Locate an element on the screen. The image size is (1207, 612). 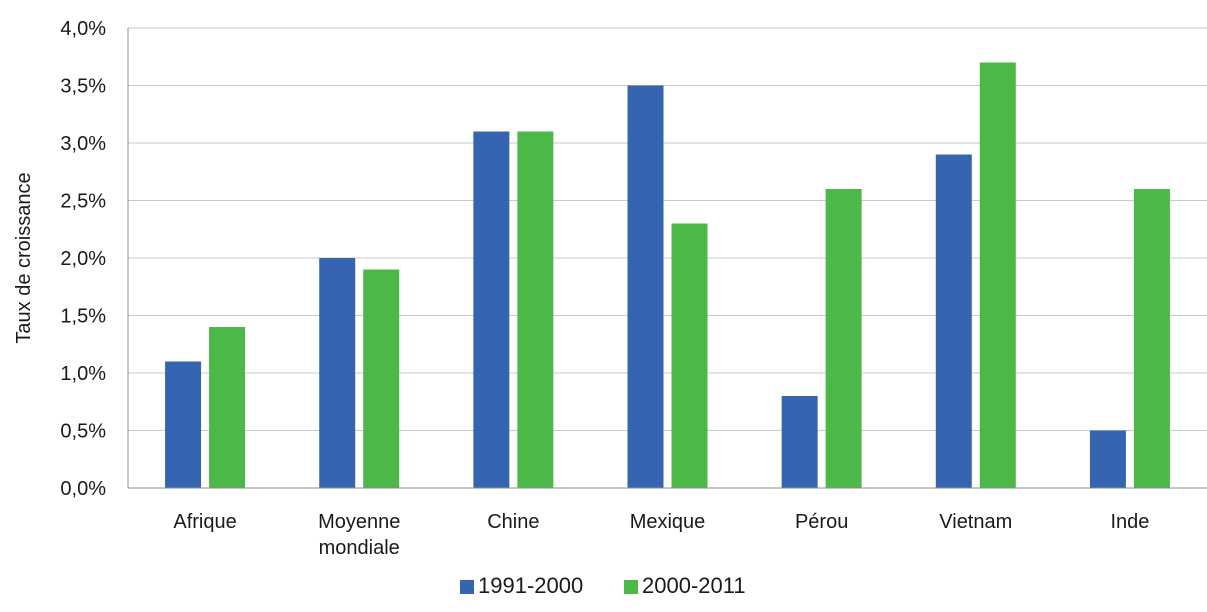
x-category-label: Moyenne mondiale is located at coordinates (359, 535).